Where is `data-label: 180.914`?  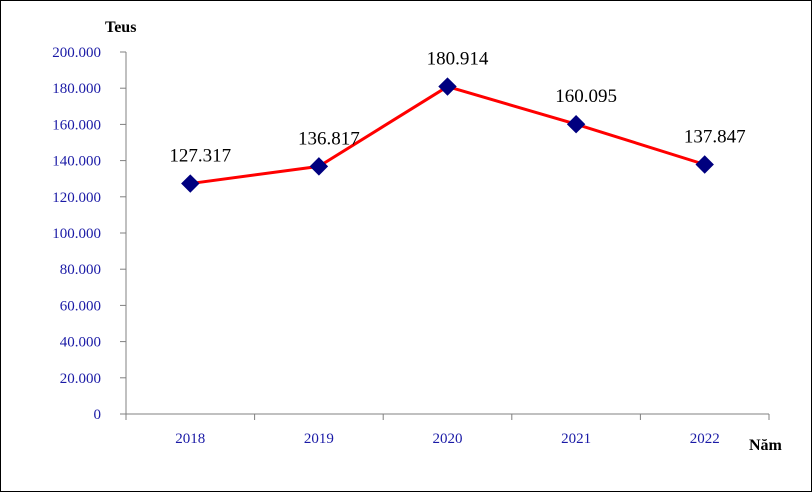 data-label: 180.914 is located at coordinates (458, 59).